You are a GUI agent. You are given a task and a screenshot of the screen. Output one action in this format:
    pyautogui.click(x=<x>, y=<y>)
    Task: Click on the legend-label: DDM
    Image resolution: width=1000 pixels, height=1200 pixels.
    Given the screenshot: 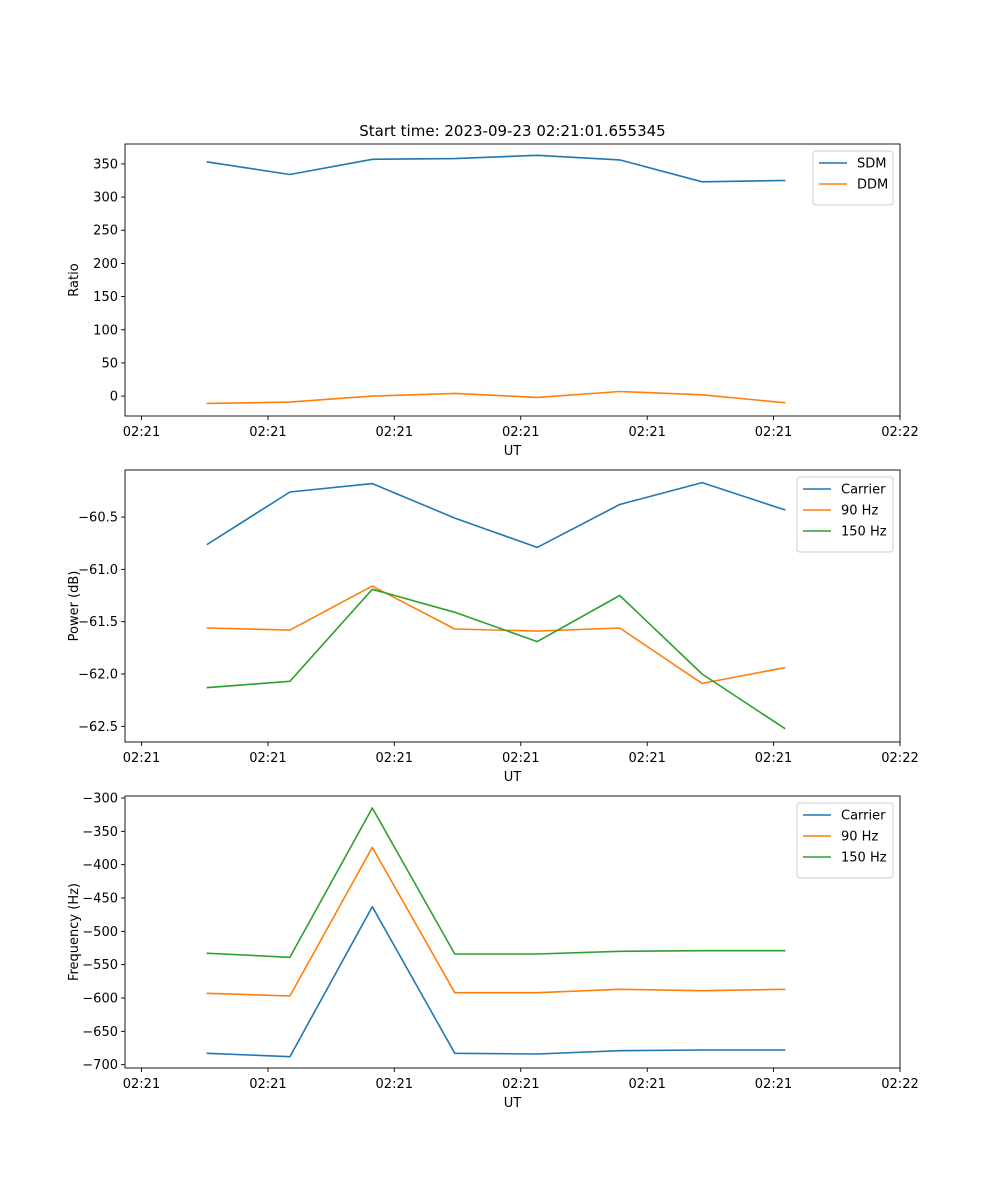 What is the action you would take?
    pyautogui.click(x=872, y=185)
    